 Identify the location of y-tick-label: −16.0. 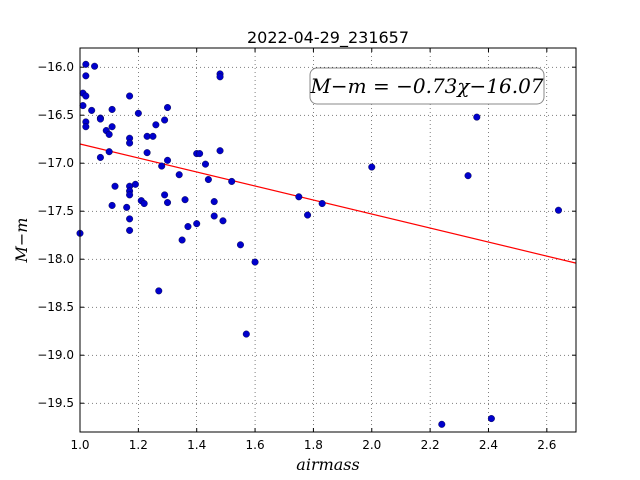
(55, 67).